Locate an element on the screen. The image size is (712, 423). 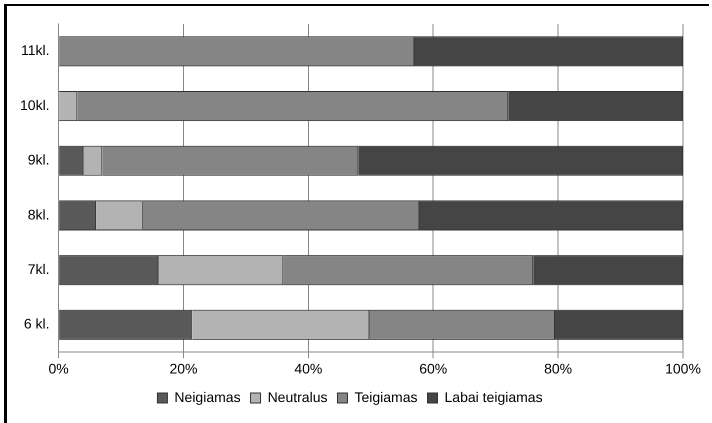
y-tick-label: 11kl. is located at coordinates (35, 50).